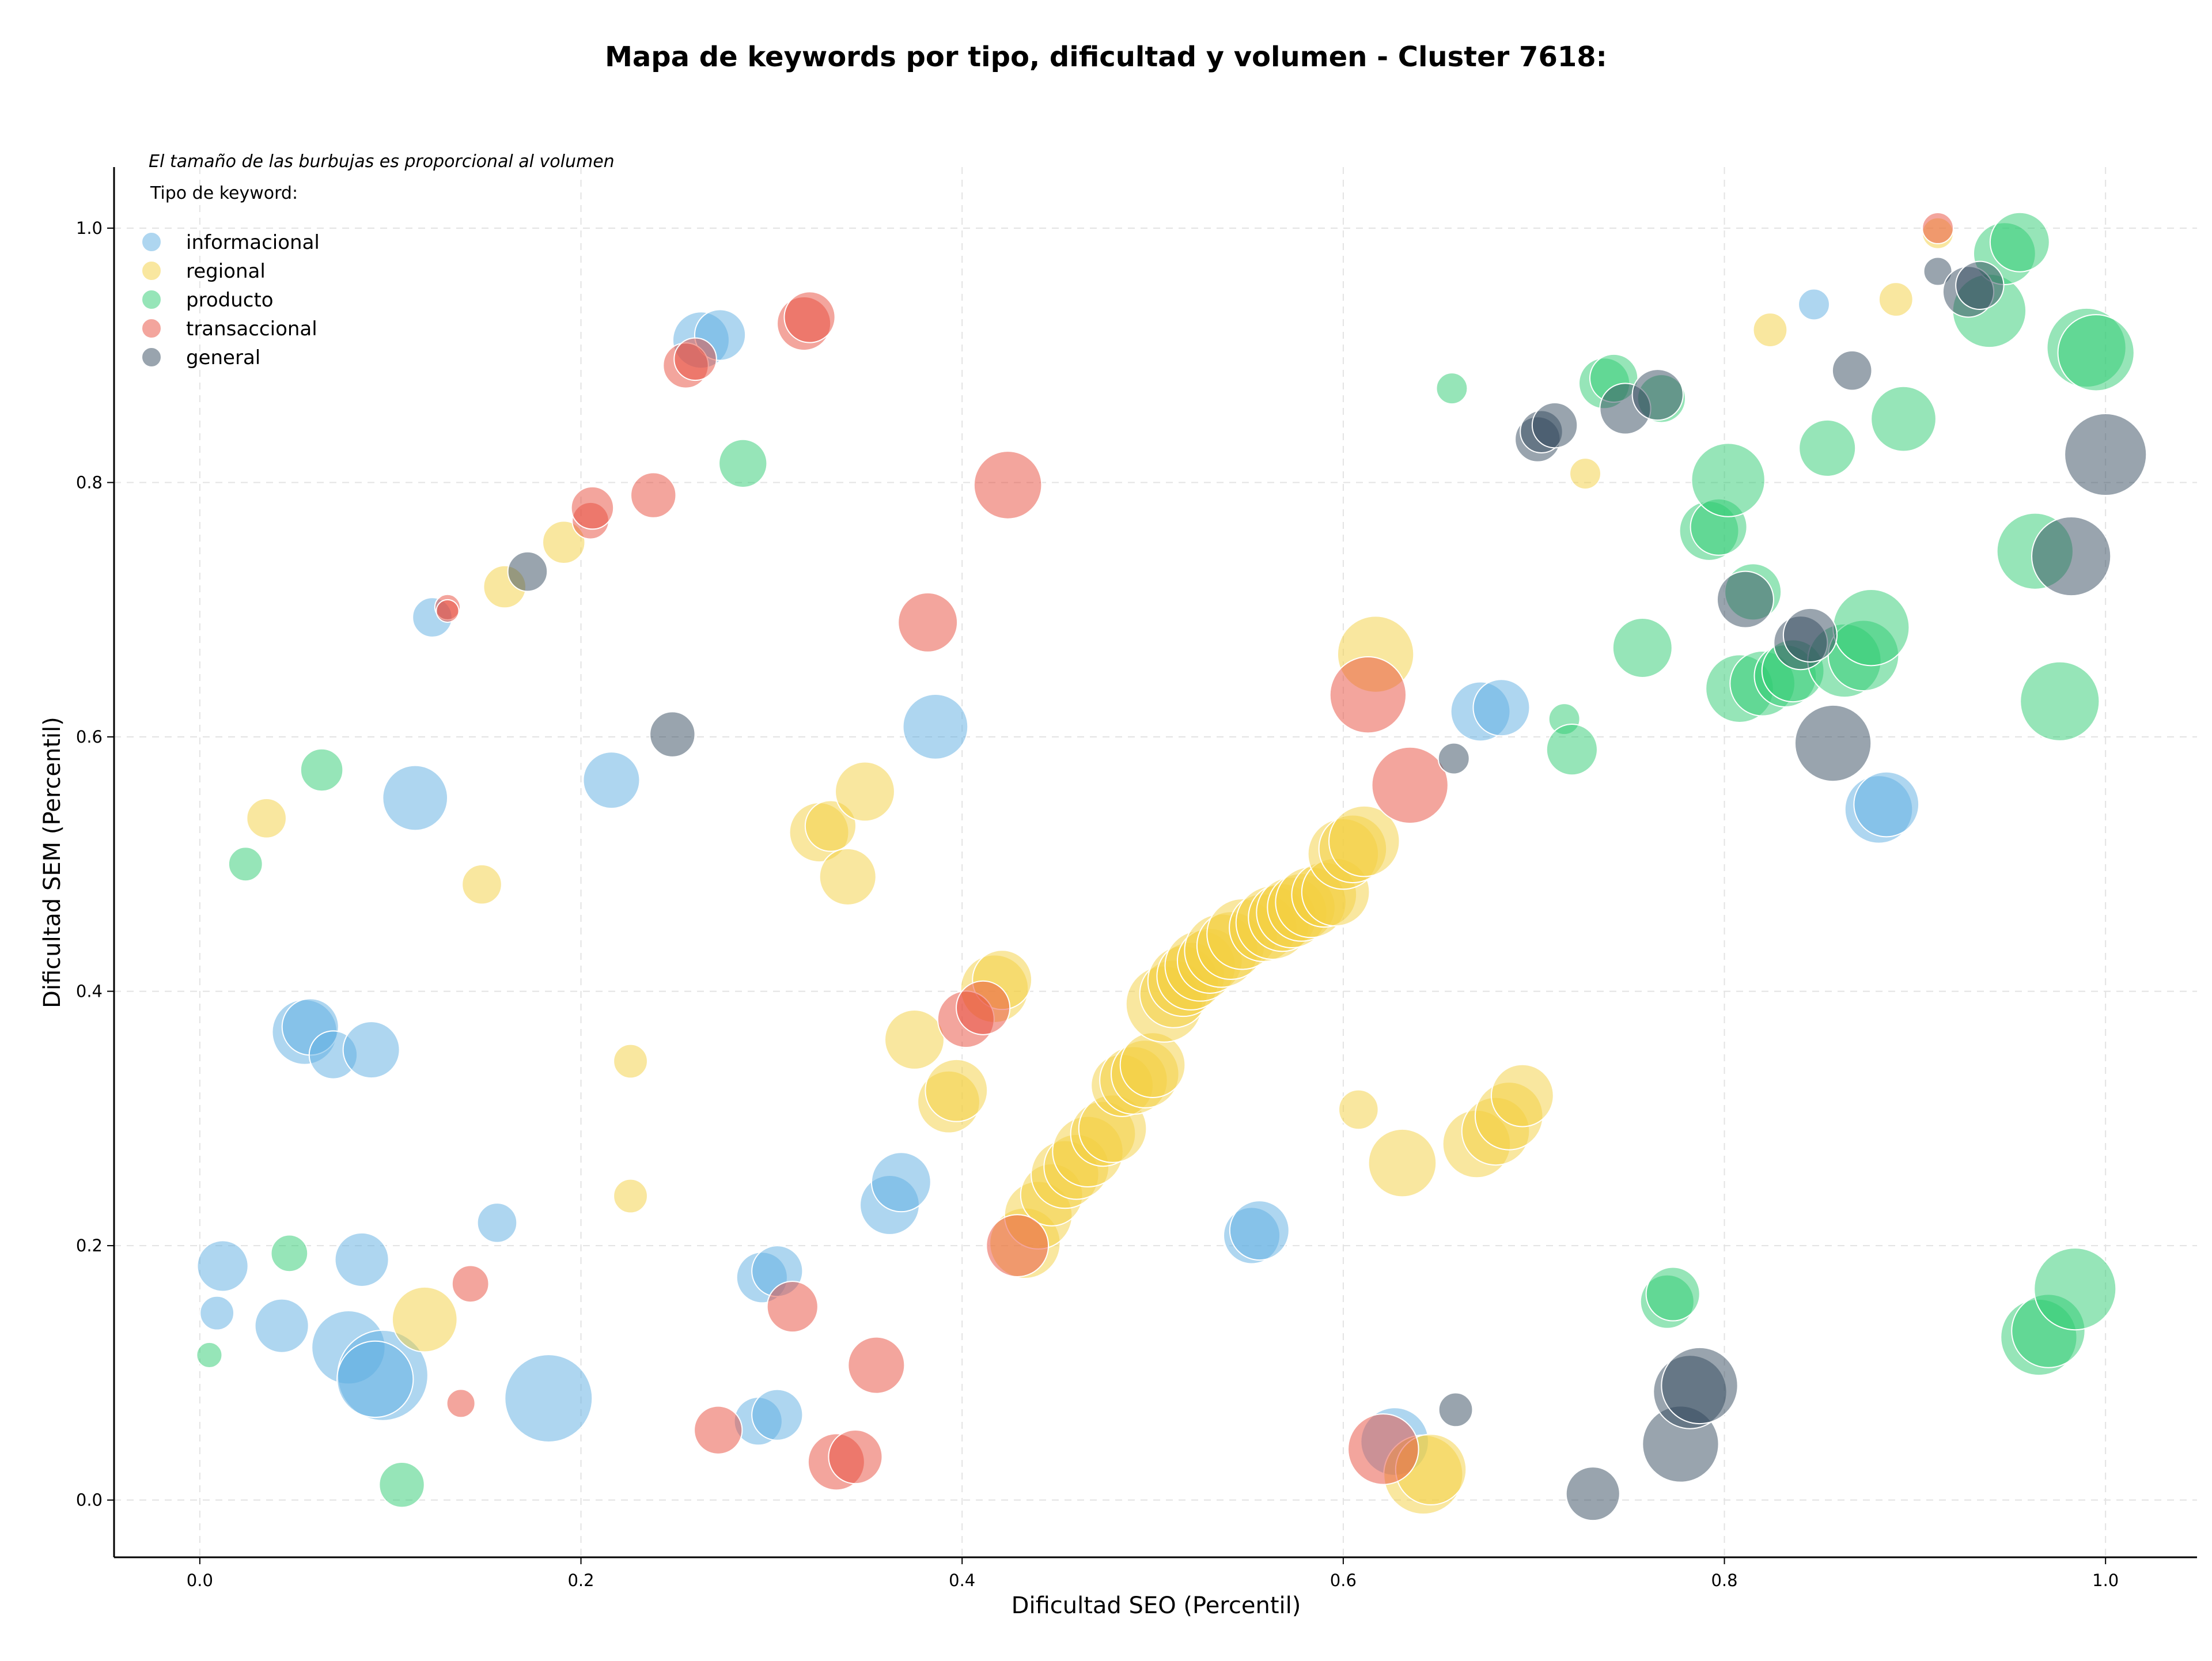 Image resolution: width=2212 pixels, height=1661 pixels. What do you see at coordinates (89, 1500) in the screenshot?
I see `y-tick-label: 0.0` at bounding box center [89, 1500].